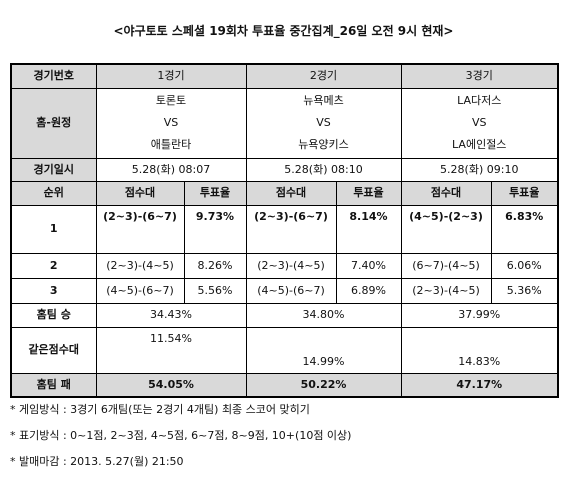 The width and height of the screenshot is (567, 483). I want to click on row-label: 홈팀 패, so click(53, 385).